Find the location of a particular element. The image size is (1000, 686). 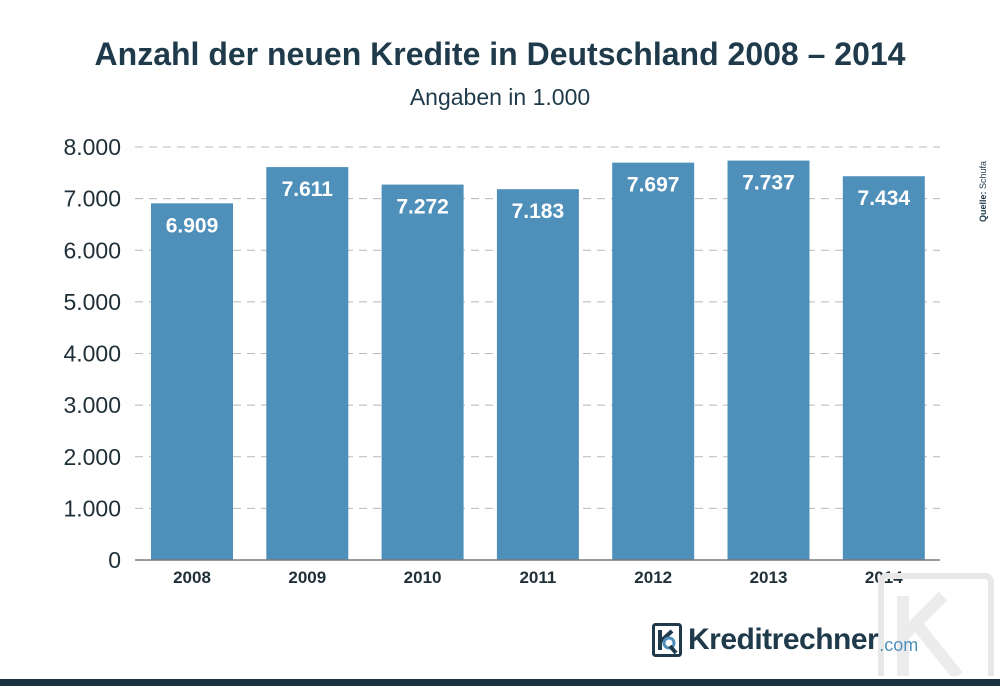

footer-bar is located at coordinates (500, 682).